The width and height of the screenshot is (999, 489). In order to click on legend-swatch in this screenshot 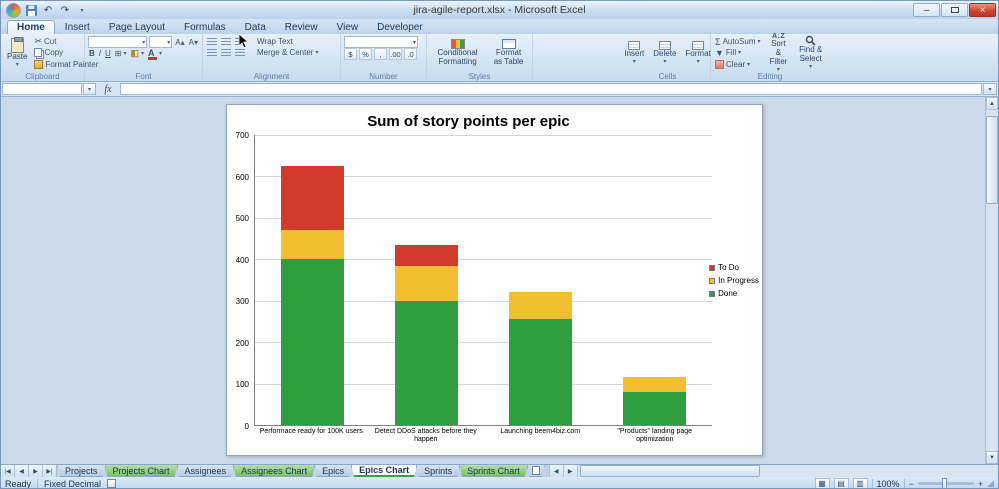, I will do `click(712, 280)`.